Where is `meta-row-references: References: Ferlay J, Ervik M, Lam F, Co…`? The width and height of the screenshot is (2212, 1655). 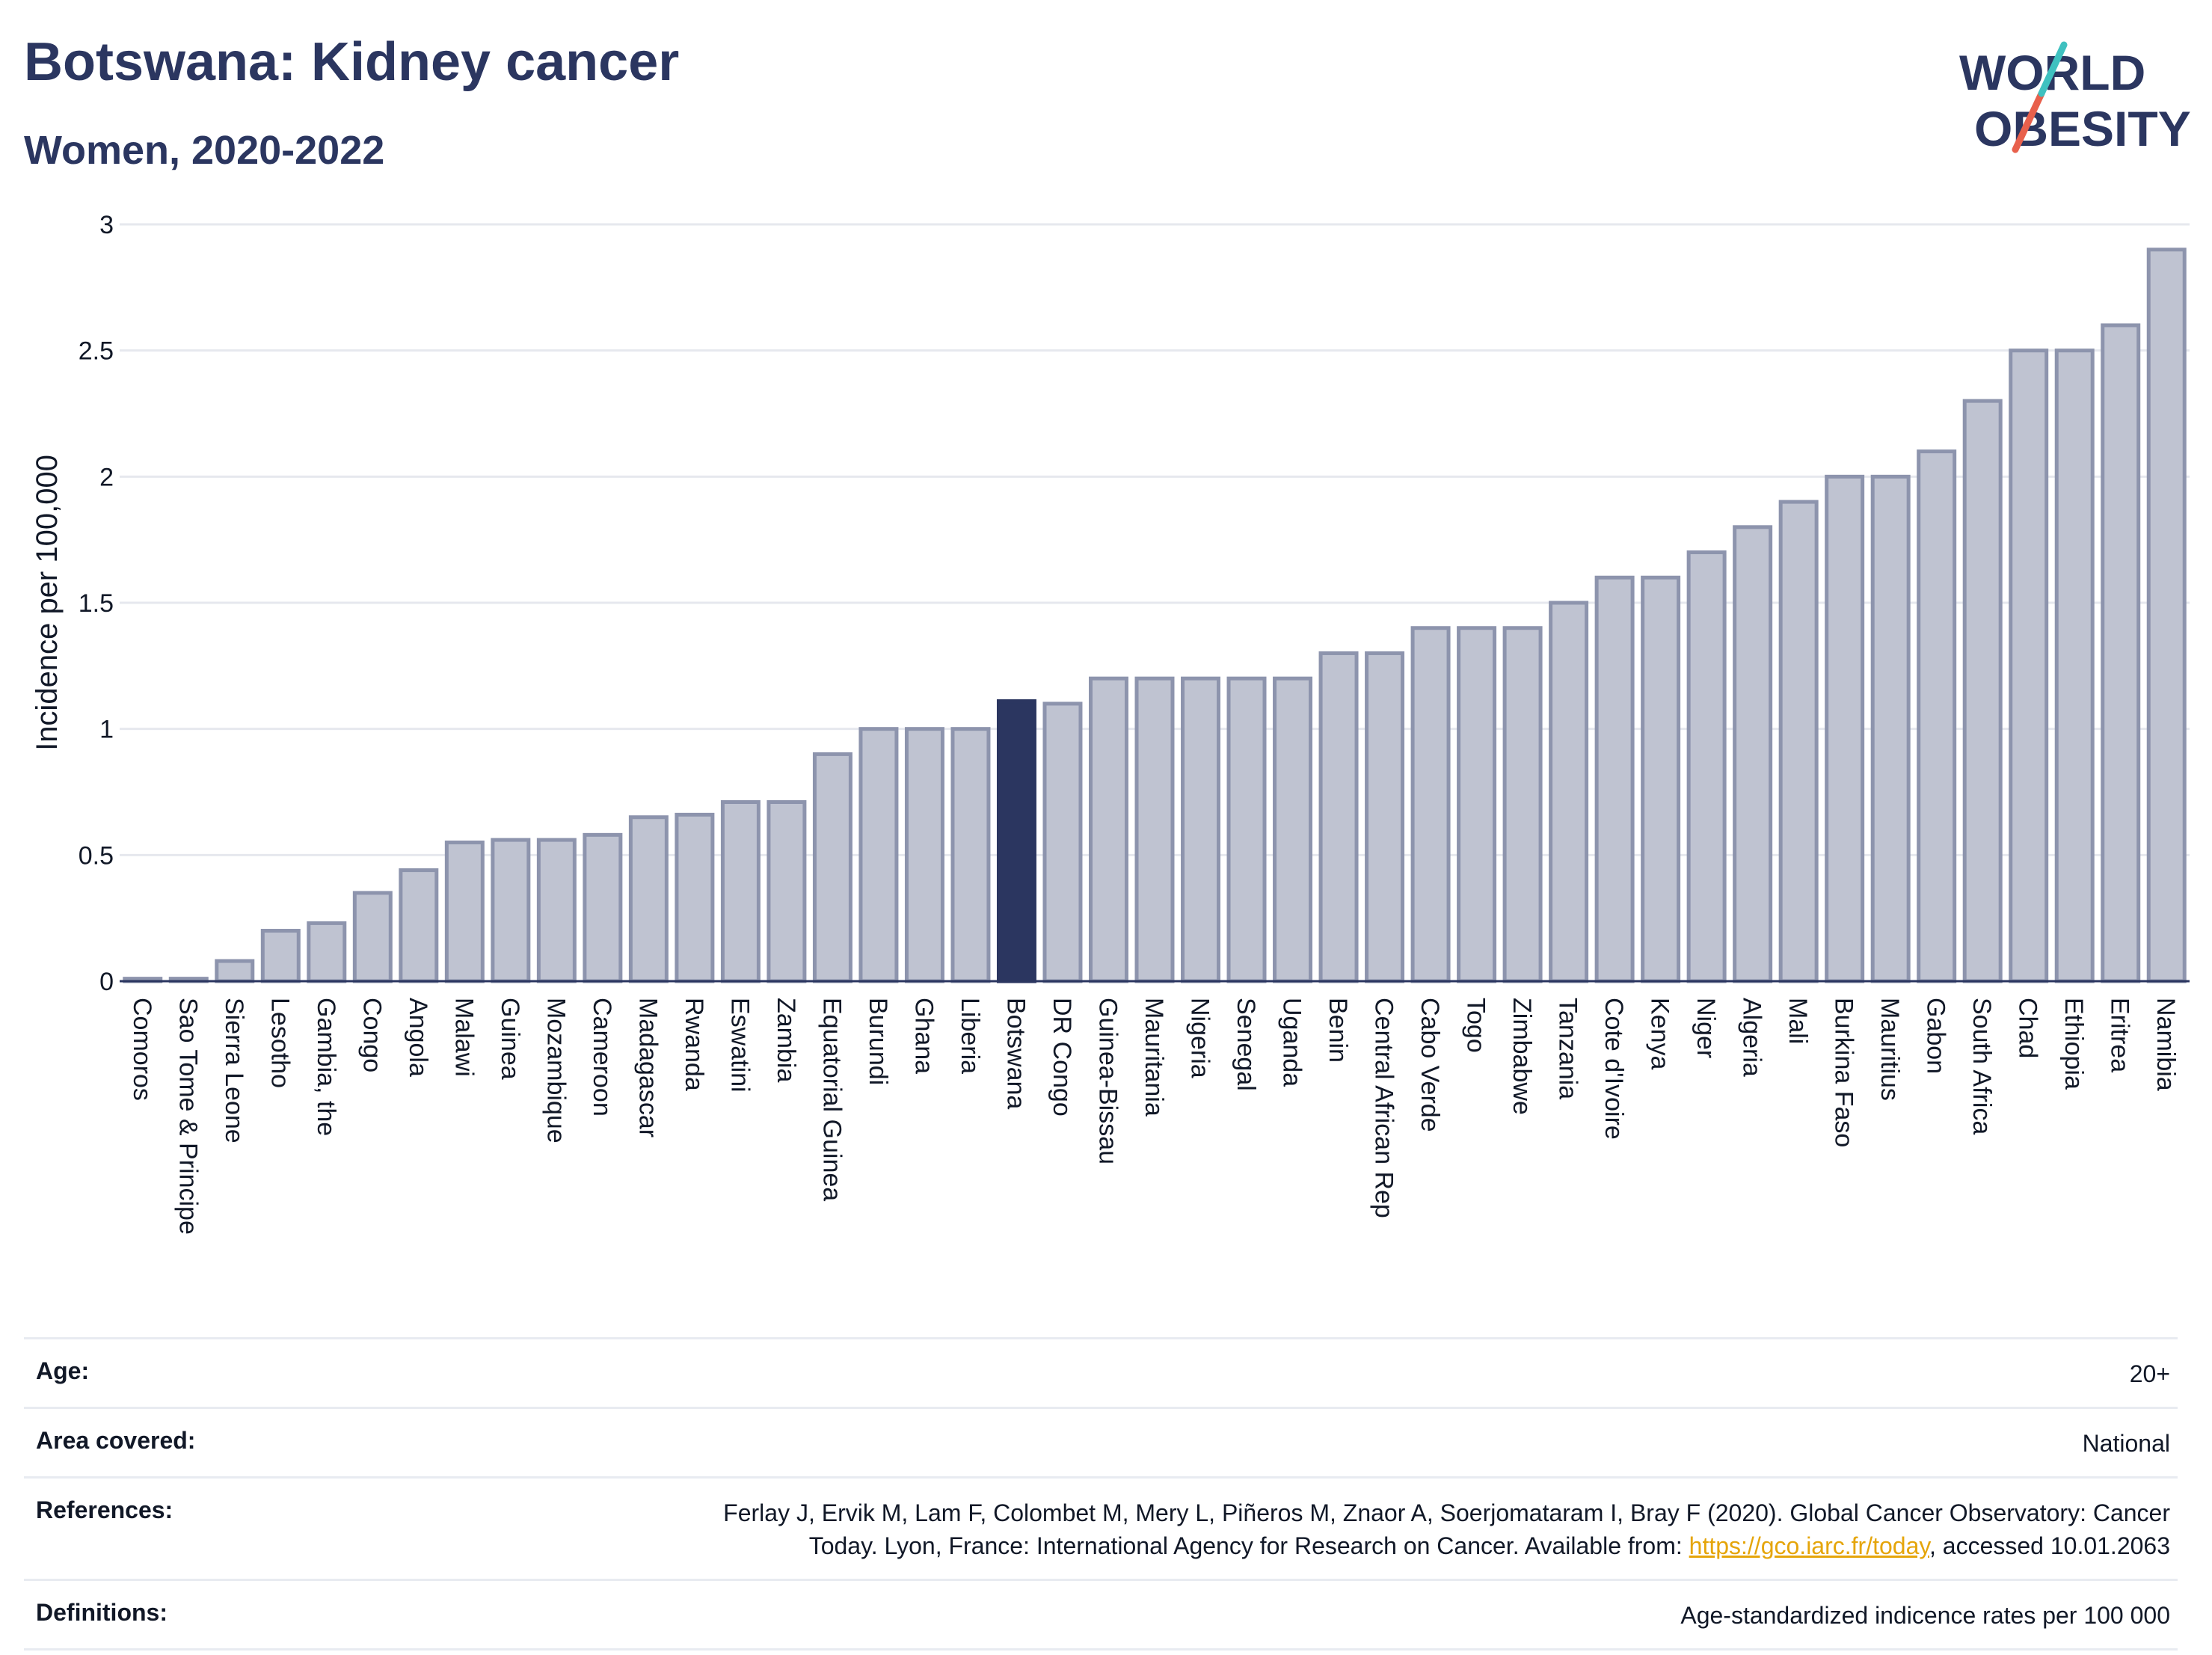 meta-row-references: References: Ferlay J, Ervik M, Lam F, Co… is located at coordinates (1101, 1527).